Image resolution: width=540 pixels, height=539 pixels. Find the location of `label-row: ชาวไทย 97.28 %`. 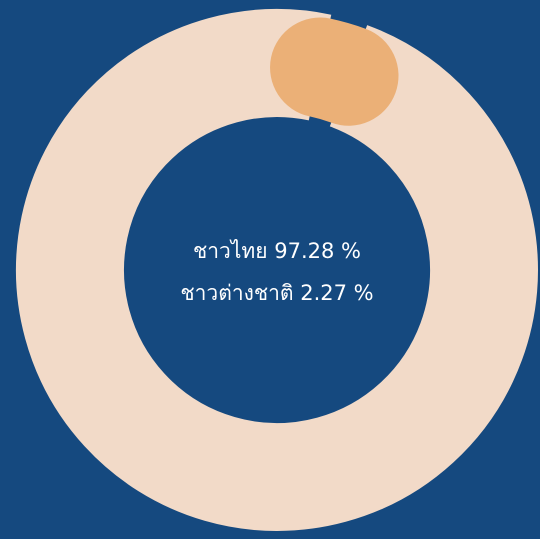

label-row: ชาวไทย 97.28 % is located at coordinates (277, 251).